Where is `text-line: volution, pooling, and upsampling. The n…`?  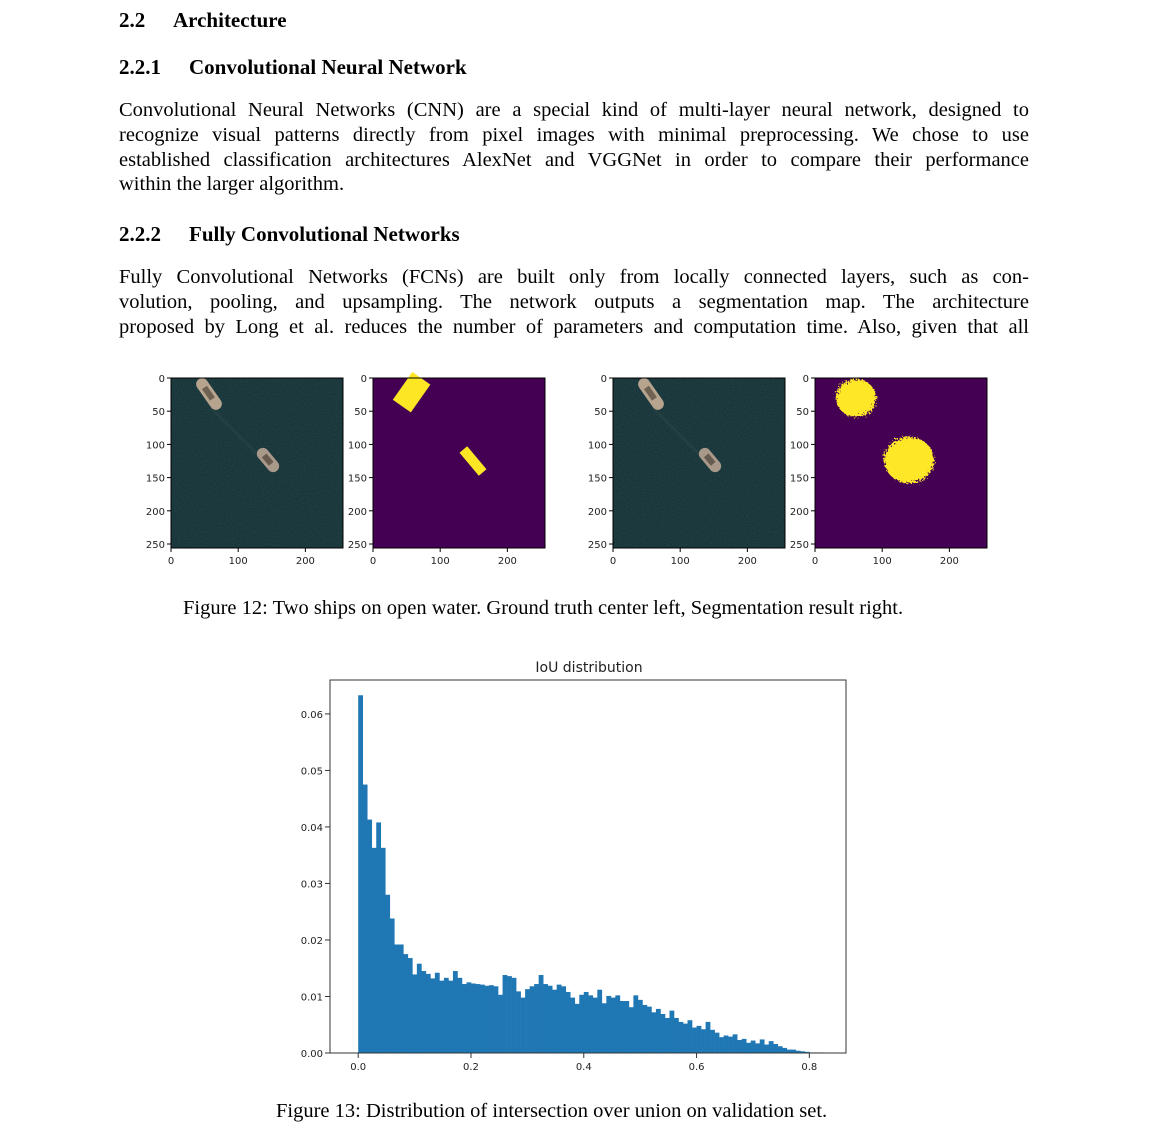 text-line: volution, pooling, and upsampling. The n… is located at coordinates (574, 301).